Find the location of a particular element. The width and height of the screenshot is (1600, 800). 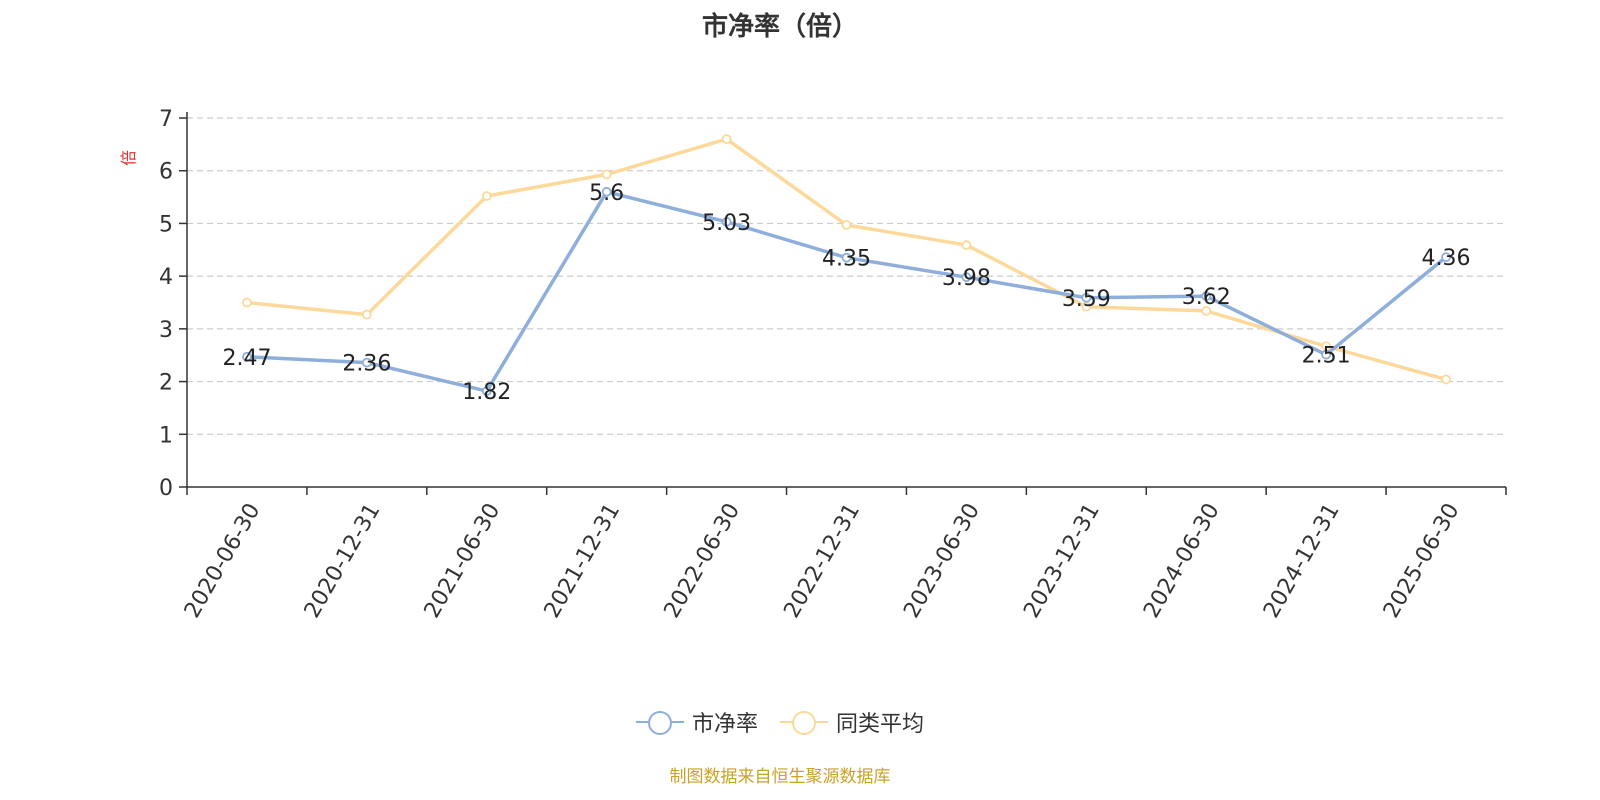

data-label: 2.36 is located at coordinates (366, 364).